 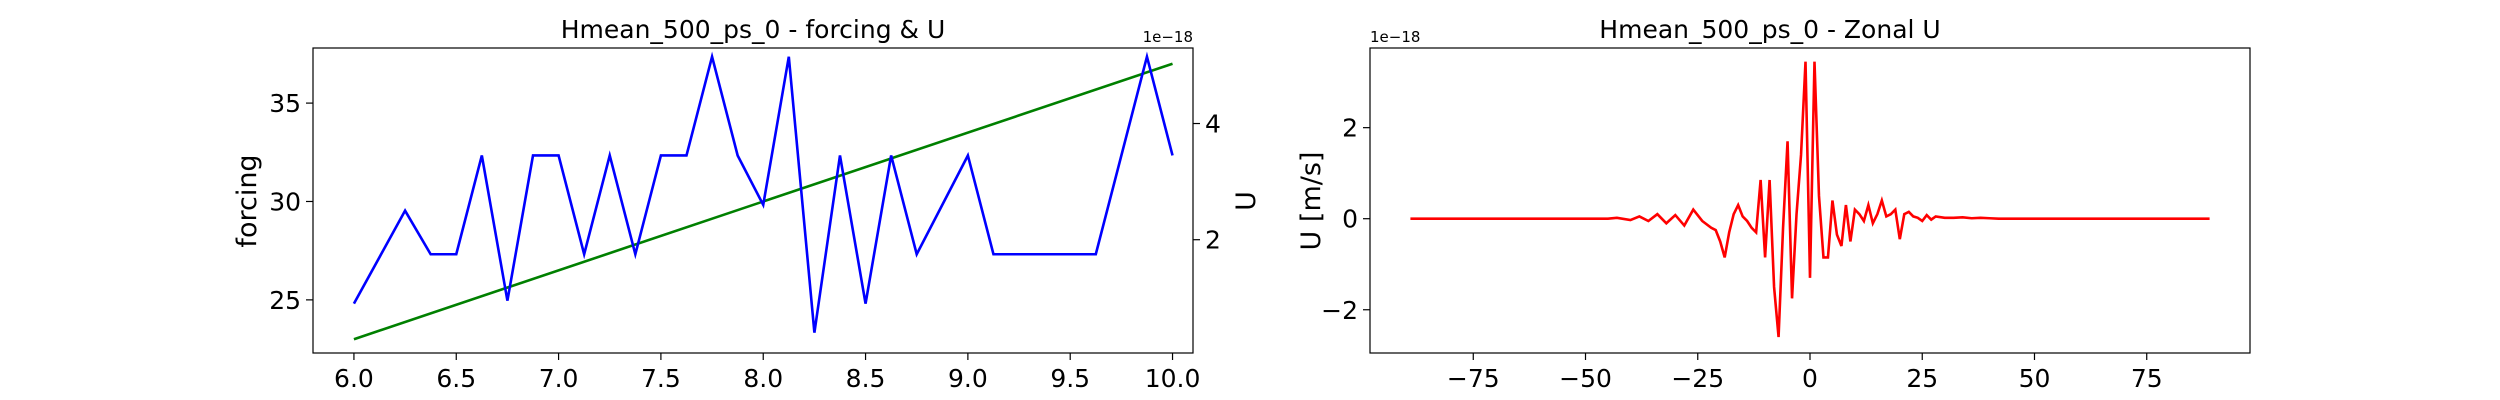 I want to click on left-y2-offset-label: 1e−18, so click(x=1168, y=37).